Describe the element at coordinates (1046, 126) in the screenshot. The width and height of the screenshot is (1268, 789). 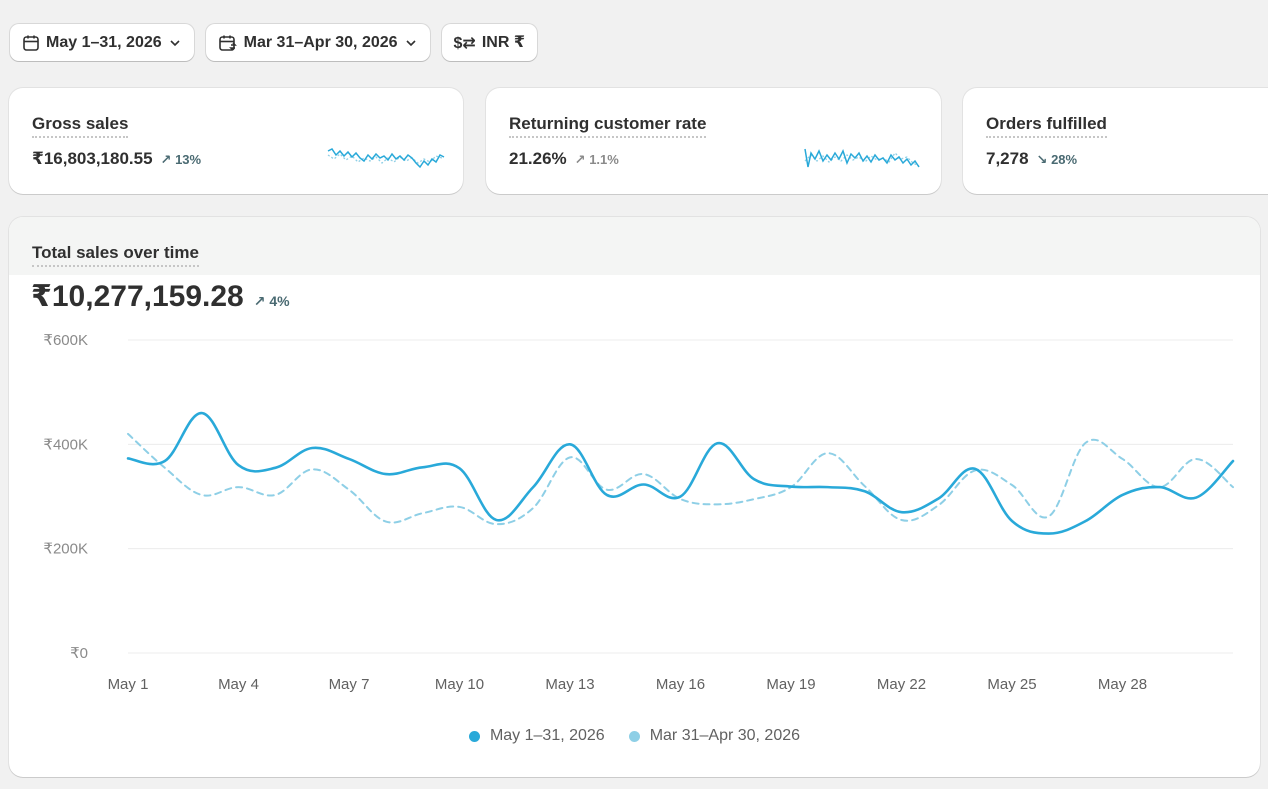
I see `metric-title: Orders fulfilled` at that location.